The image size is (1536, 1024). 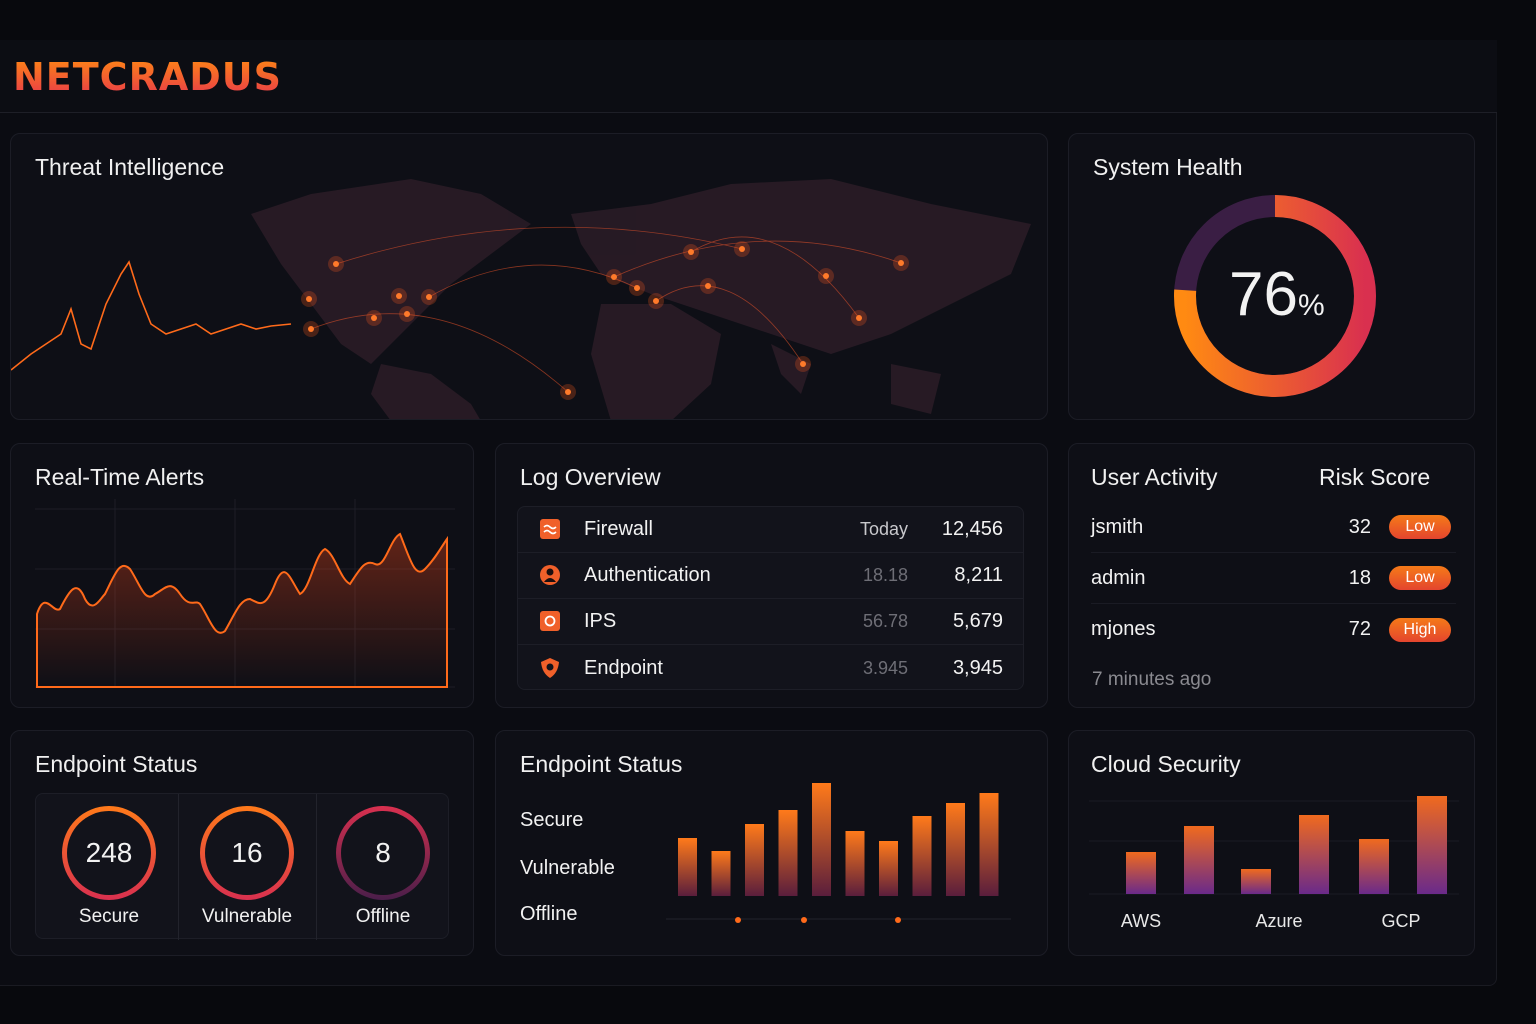 I want to click on log-row: Authentication 18.18 8,211, so click(x=770, y=576).